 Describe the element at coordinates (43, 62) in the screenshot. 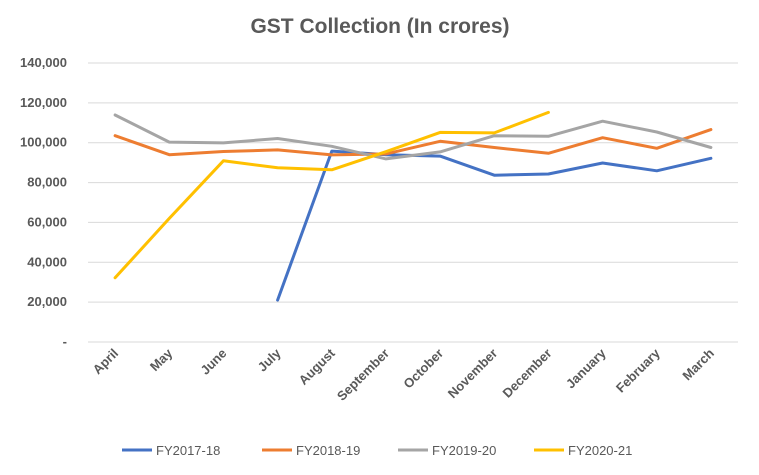

I see `y-tick-label: 140,000` at that location.